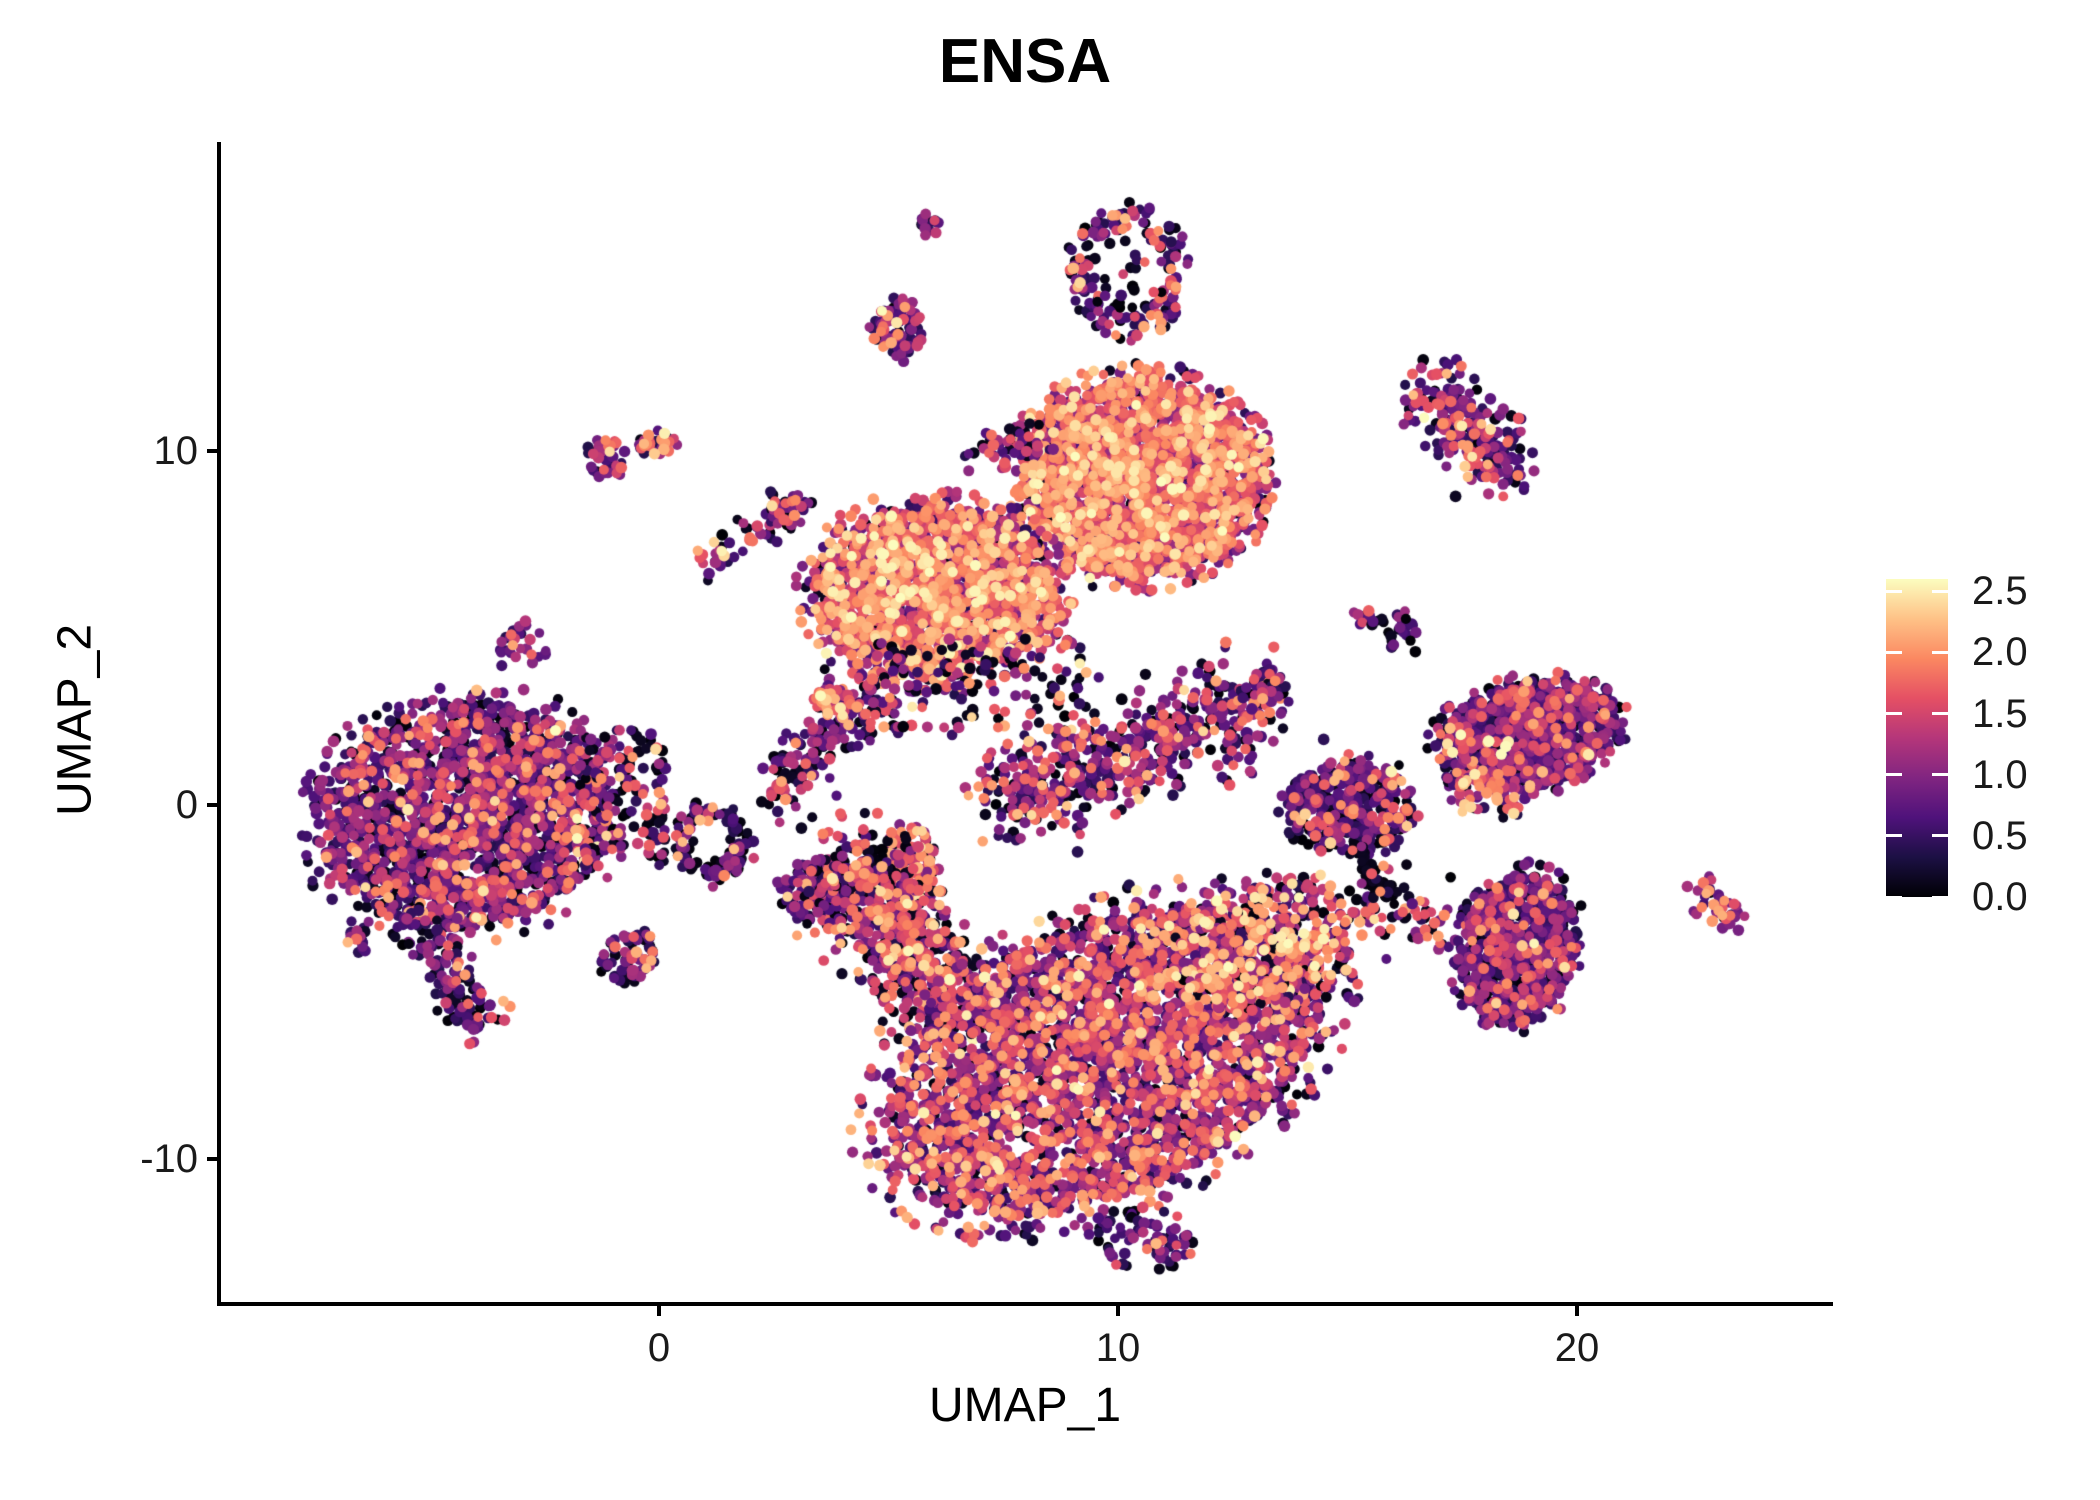  What do you see at coordinates (2000, 774) in the screenshot?
I see `colorbar-tick-label: 1.0` at bounding box center [2000, 774].